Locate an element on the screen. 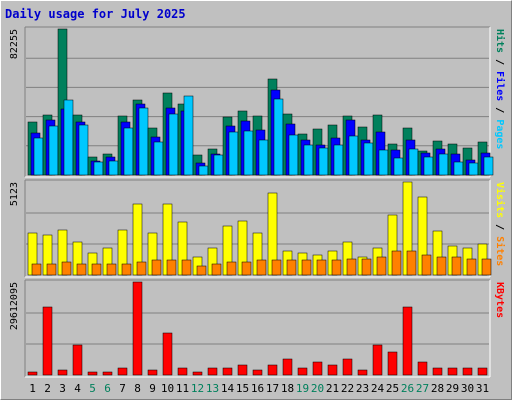 The image size is (512, 400). x-tick-label: 7 is located at coordinates (122, 388).